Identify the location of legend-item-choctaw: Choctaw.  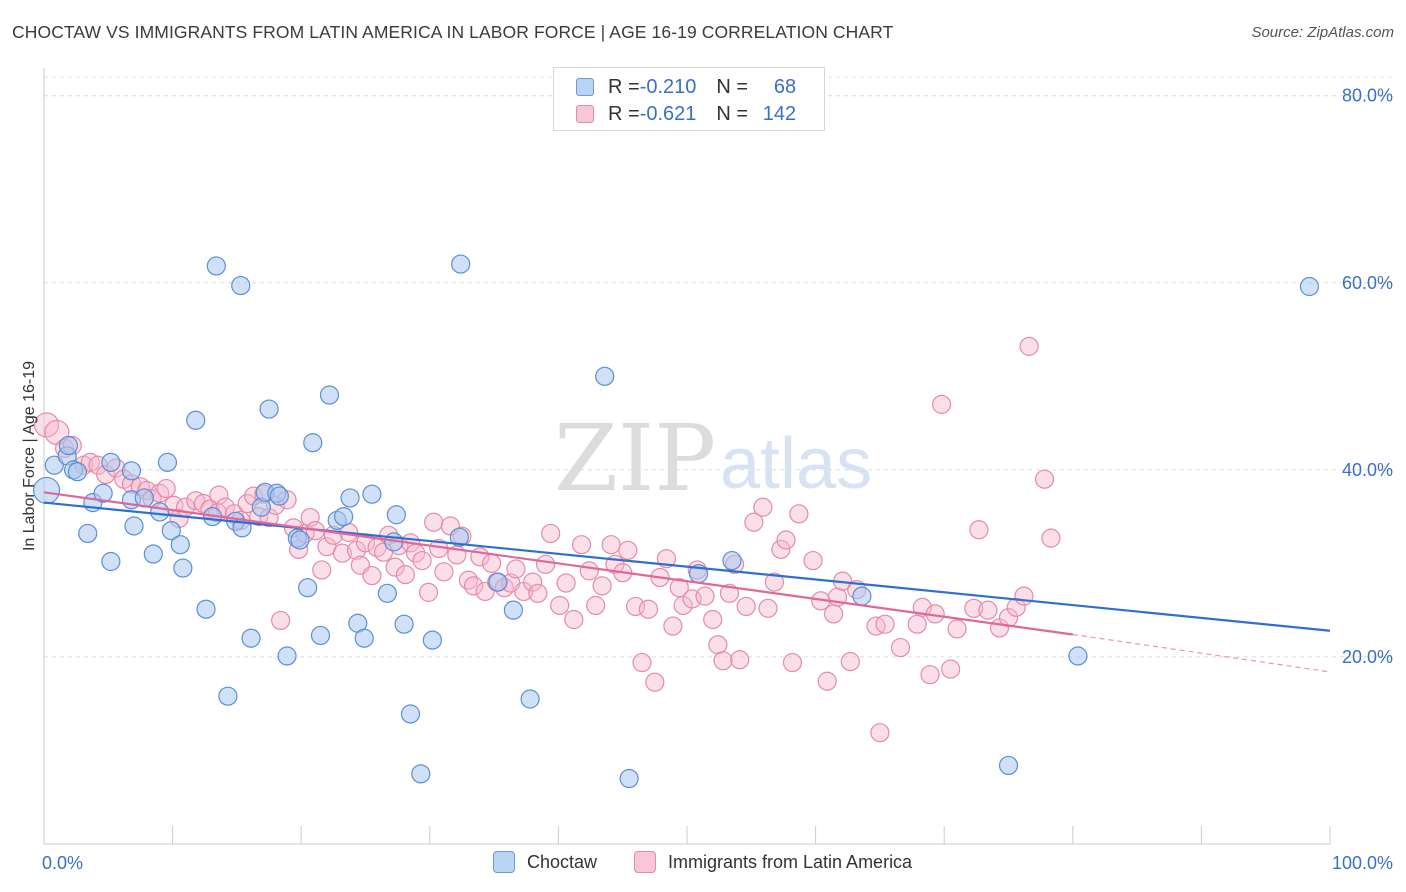
(545, 862).